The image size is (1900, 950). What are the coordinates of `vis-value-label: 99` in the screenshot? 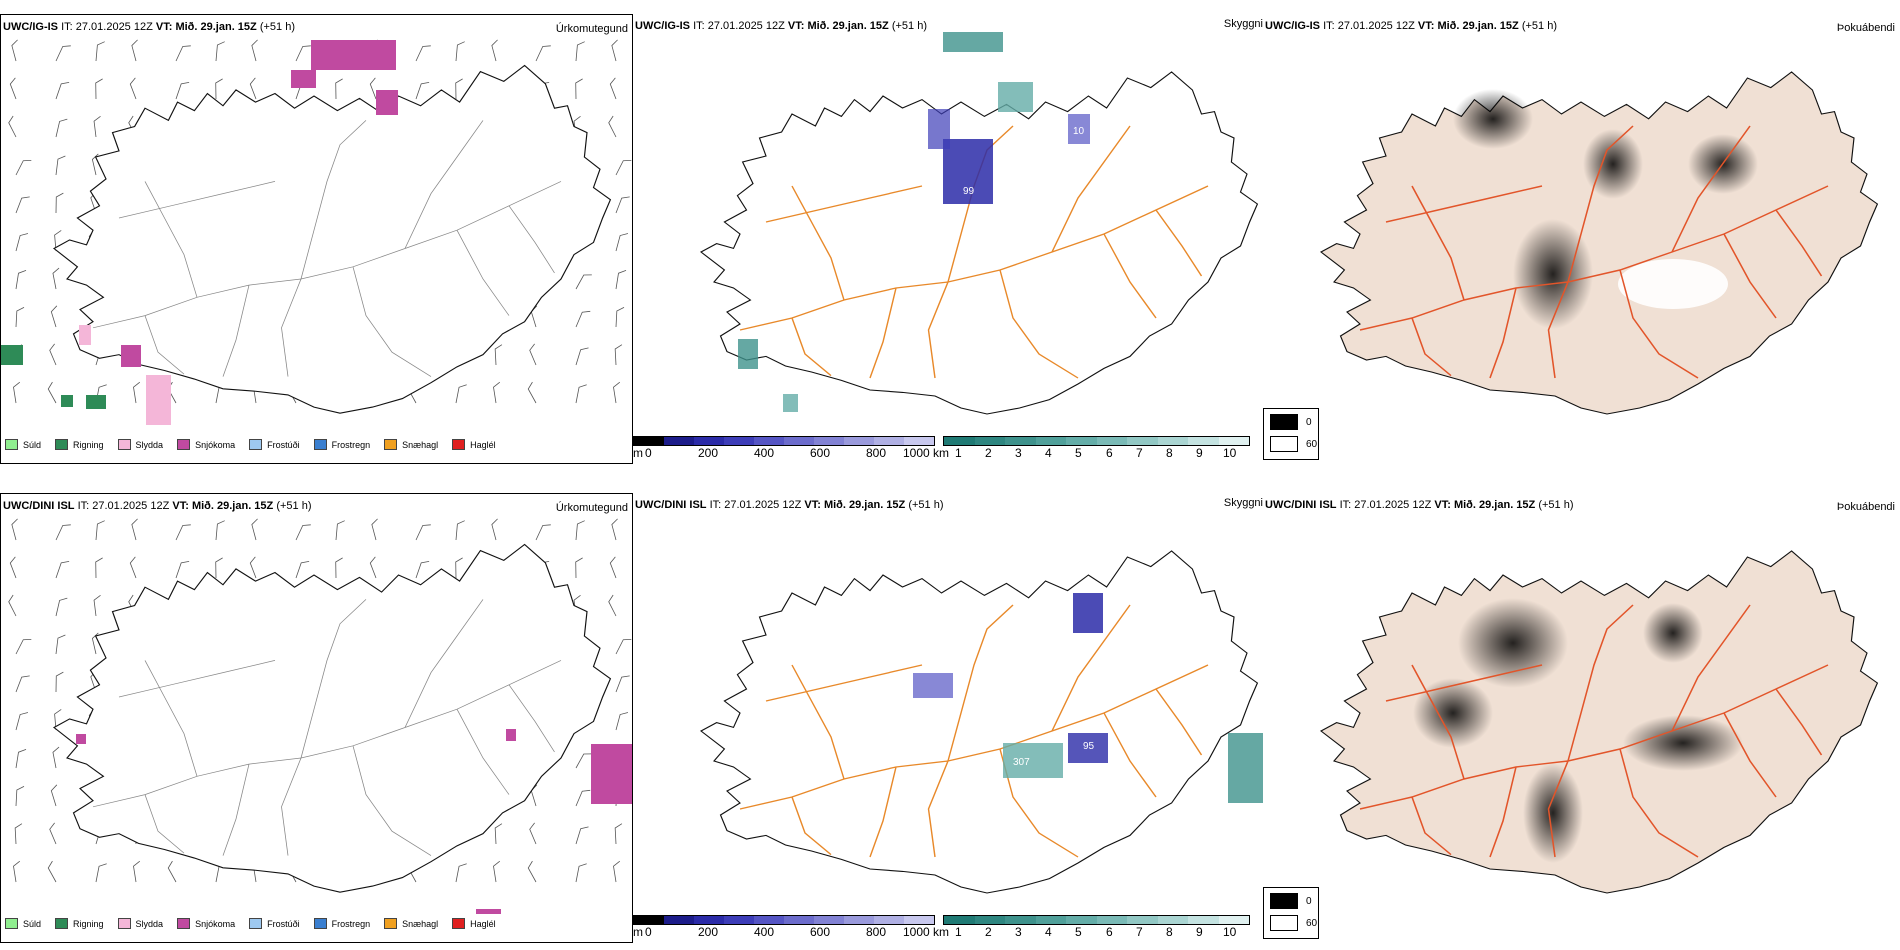 It's located at (969, 191).